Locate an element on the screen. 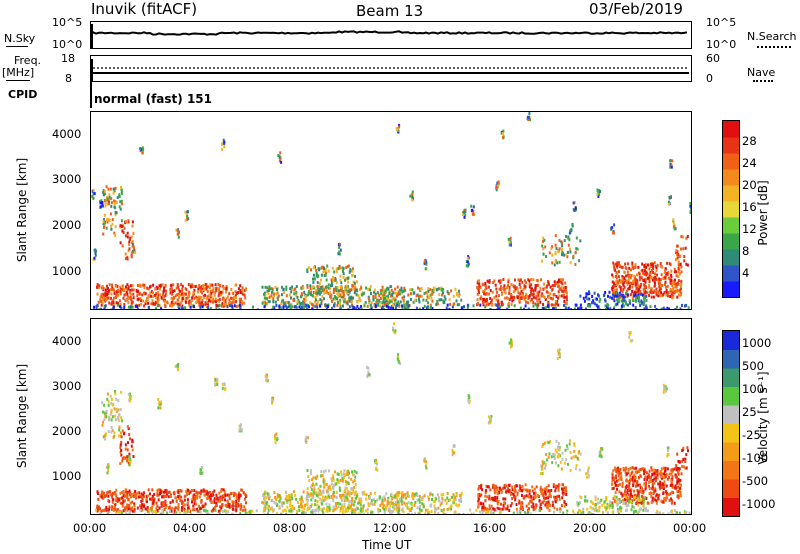 This screenshot has height=554, width=800. power-colorbar-tick: 12 is located at coordinates (749, 229).